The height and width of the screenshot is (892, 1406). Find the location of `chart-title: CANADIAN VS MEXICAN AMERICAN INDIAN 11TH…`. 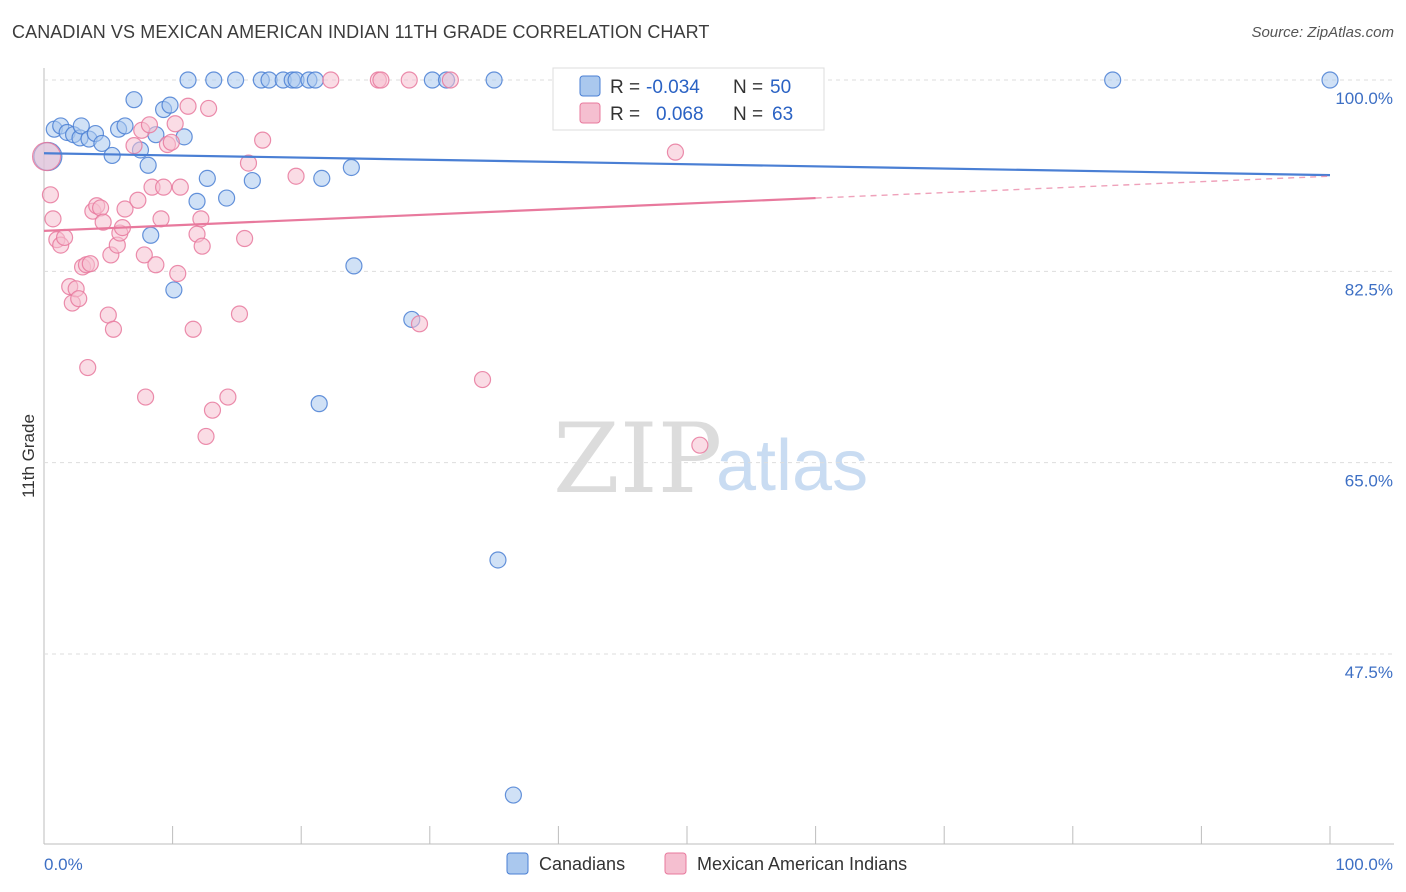

chart-title: CANADIAN VS MEXICAN AMERICAN INDIAN 11TH… is located at coordinates (361, 32).